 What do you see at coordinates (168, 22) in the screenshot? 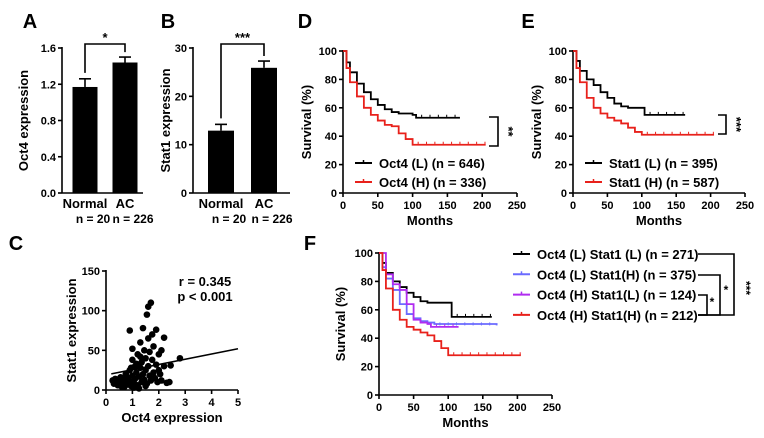
I see `panel-letter: B` at bounding box center [168, 22].